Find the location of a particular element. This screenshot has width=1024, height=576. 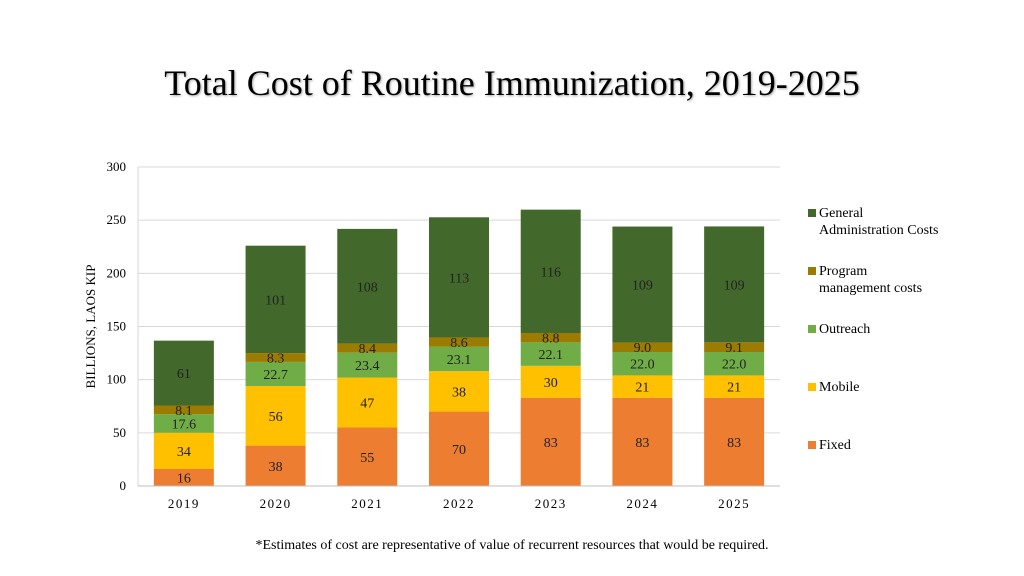

data-label-mobile-2019: 34 is located at coordinates (184, 452).